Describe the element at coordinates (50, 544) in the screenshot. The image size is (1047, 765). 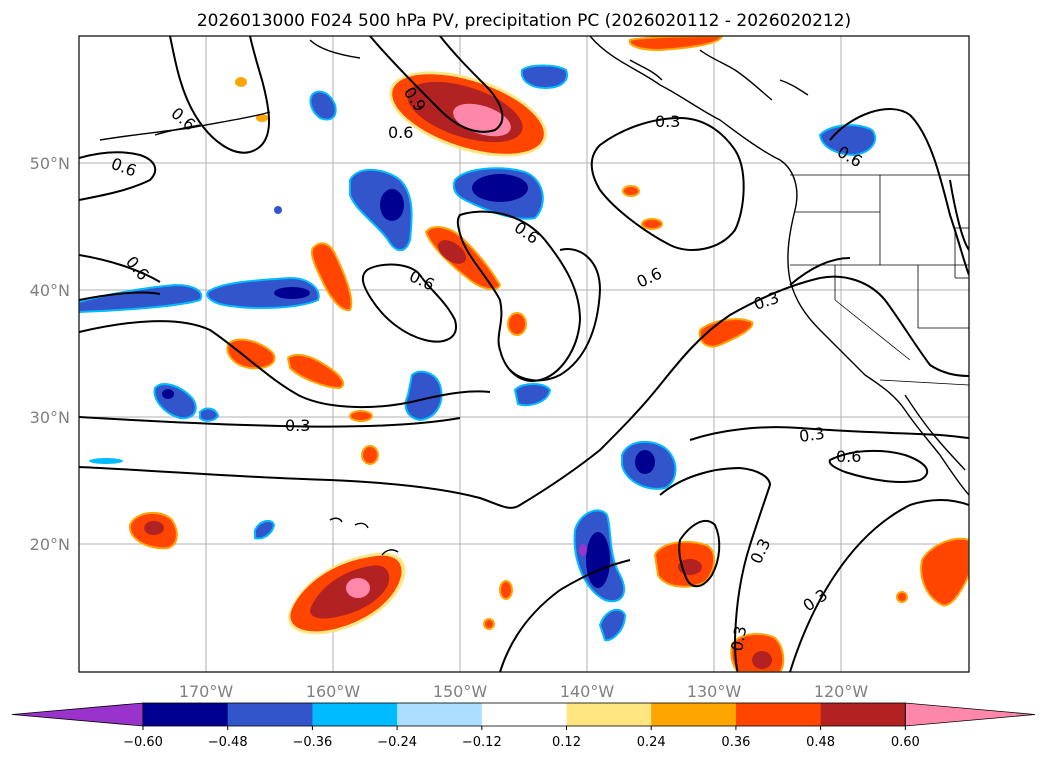
I see `lat-label: 20°N` at that location.